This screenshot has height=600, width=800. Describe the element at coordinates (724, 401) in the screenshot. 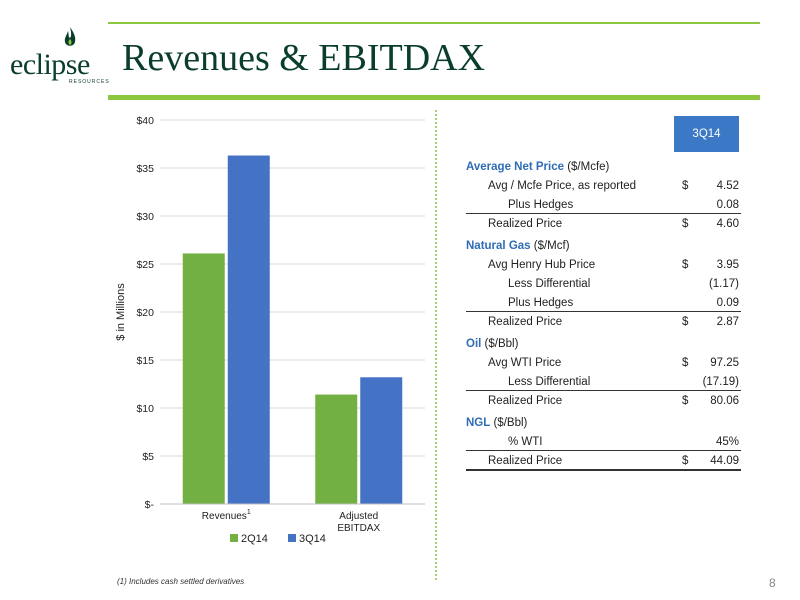

I see `row-value: 80.06` at that location.